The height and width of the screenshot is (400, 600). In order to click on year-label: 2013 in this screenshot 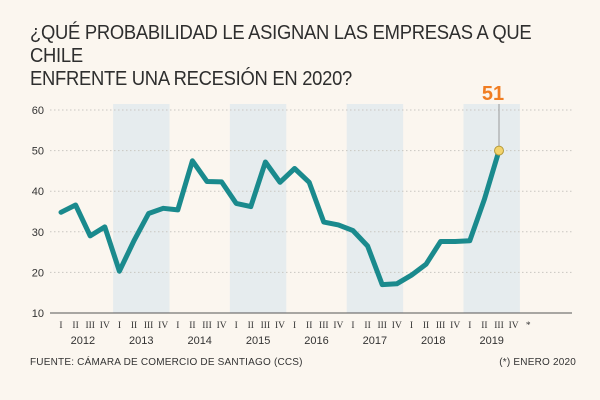, I will do `click(141, 341)`.